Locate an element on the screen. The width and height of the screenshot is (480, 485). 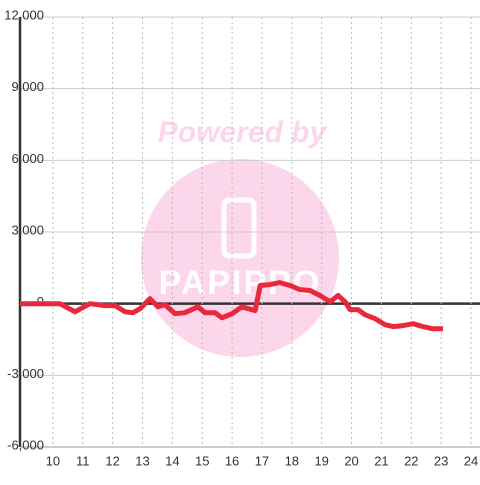
y-tick-label: 6,000 is located at coordinates (27, 158).